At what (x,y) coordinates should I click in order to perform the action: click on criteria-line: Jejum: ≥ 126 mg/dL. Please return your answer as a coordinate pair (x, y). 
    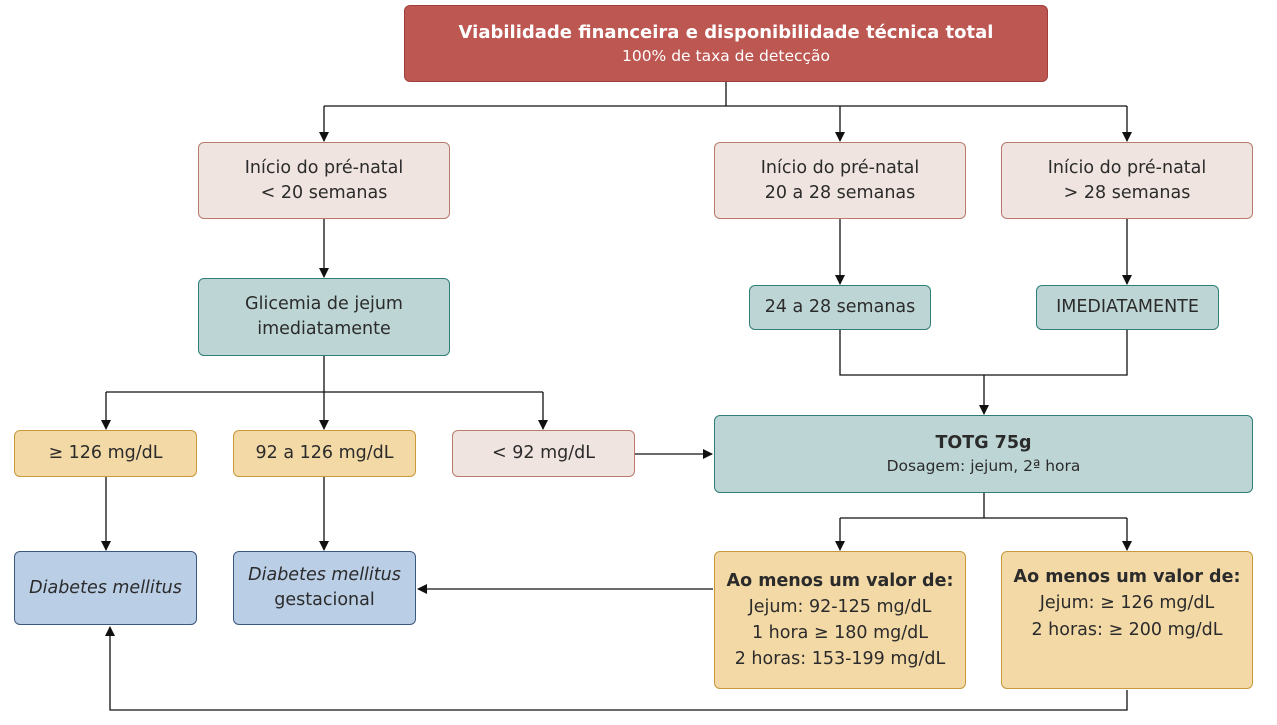
    Looking at the image, I should click on (1127, 603).